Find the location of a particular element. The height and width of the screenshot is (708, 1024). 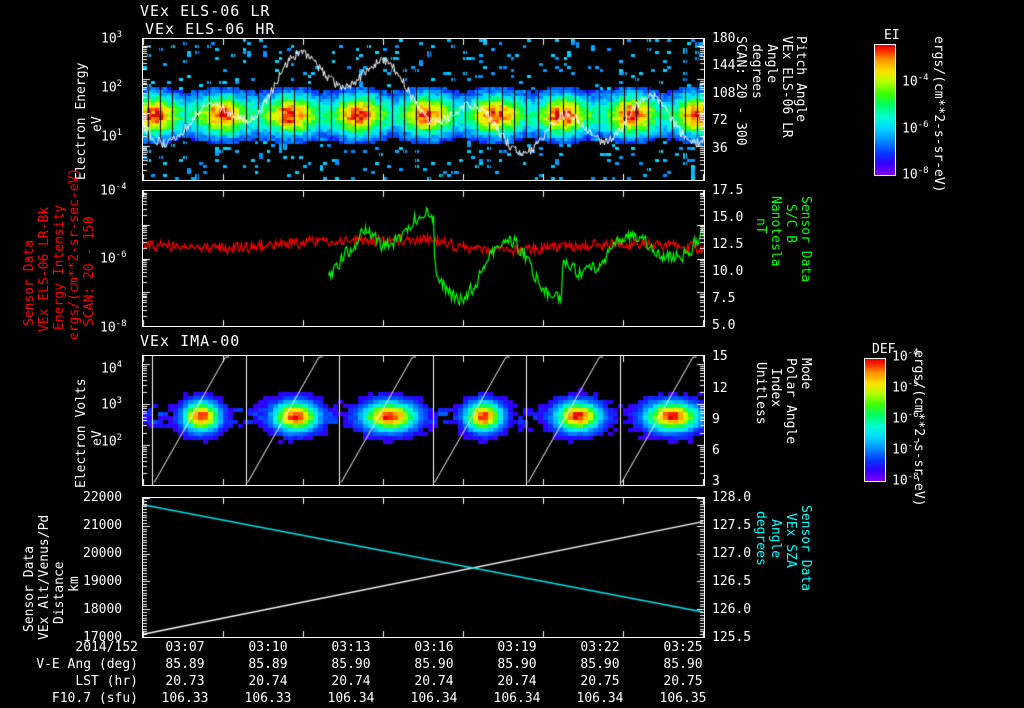

panel4-right-tick-3: 126.5 is located at coordinates (732, 581).